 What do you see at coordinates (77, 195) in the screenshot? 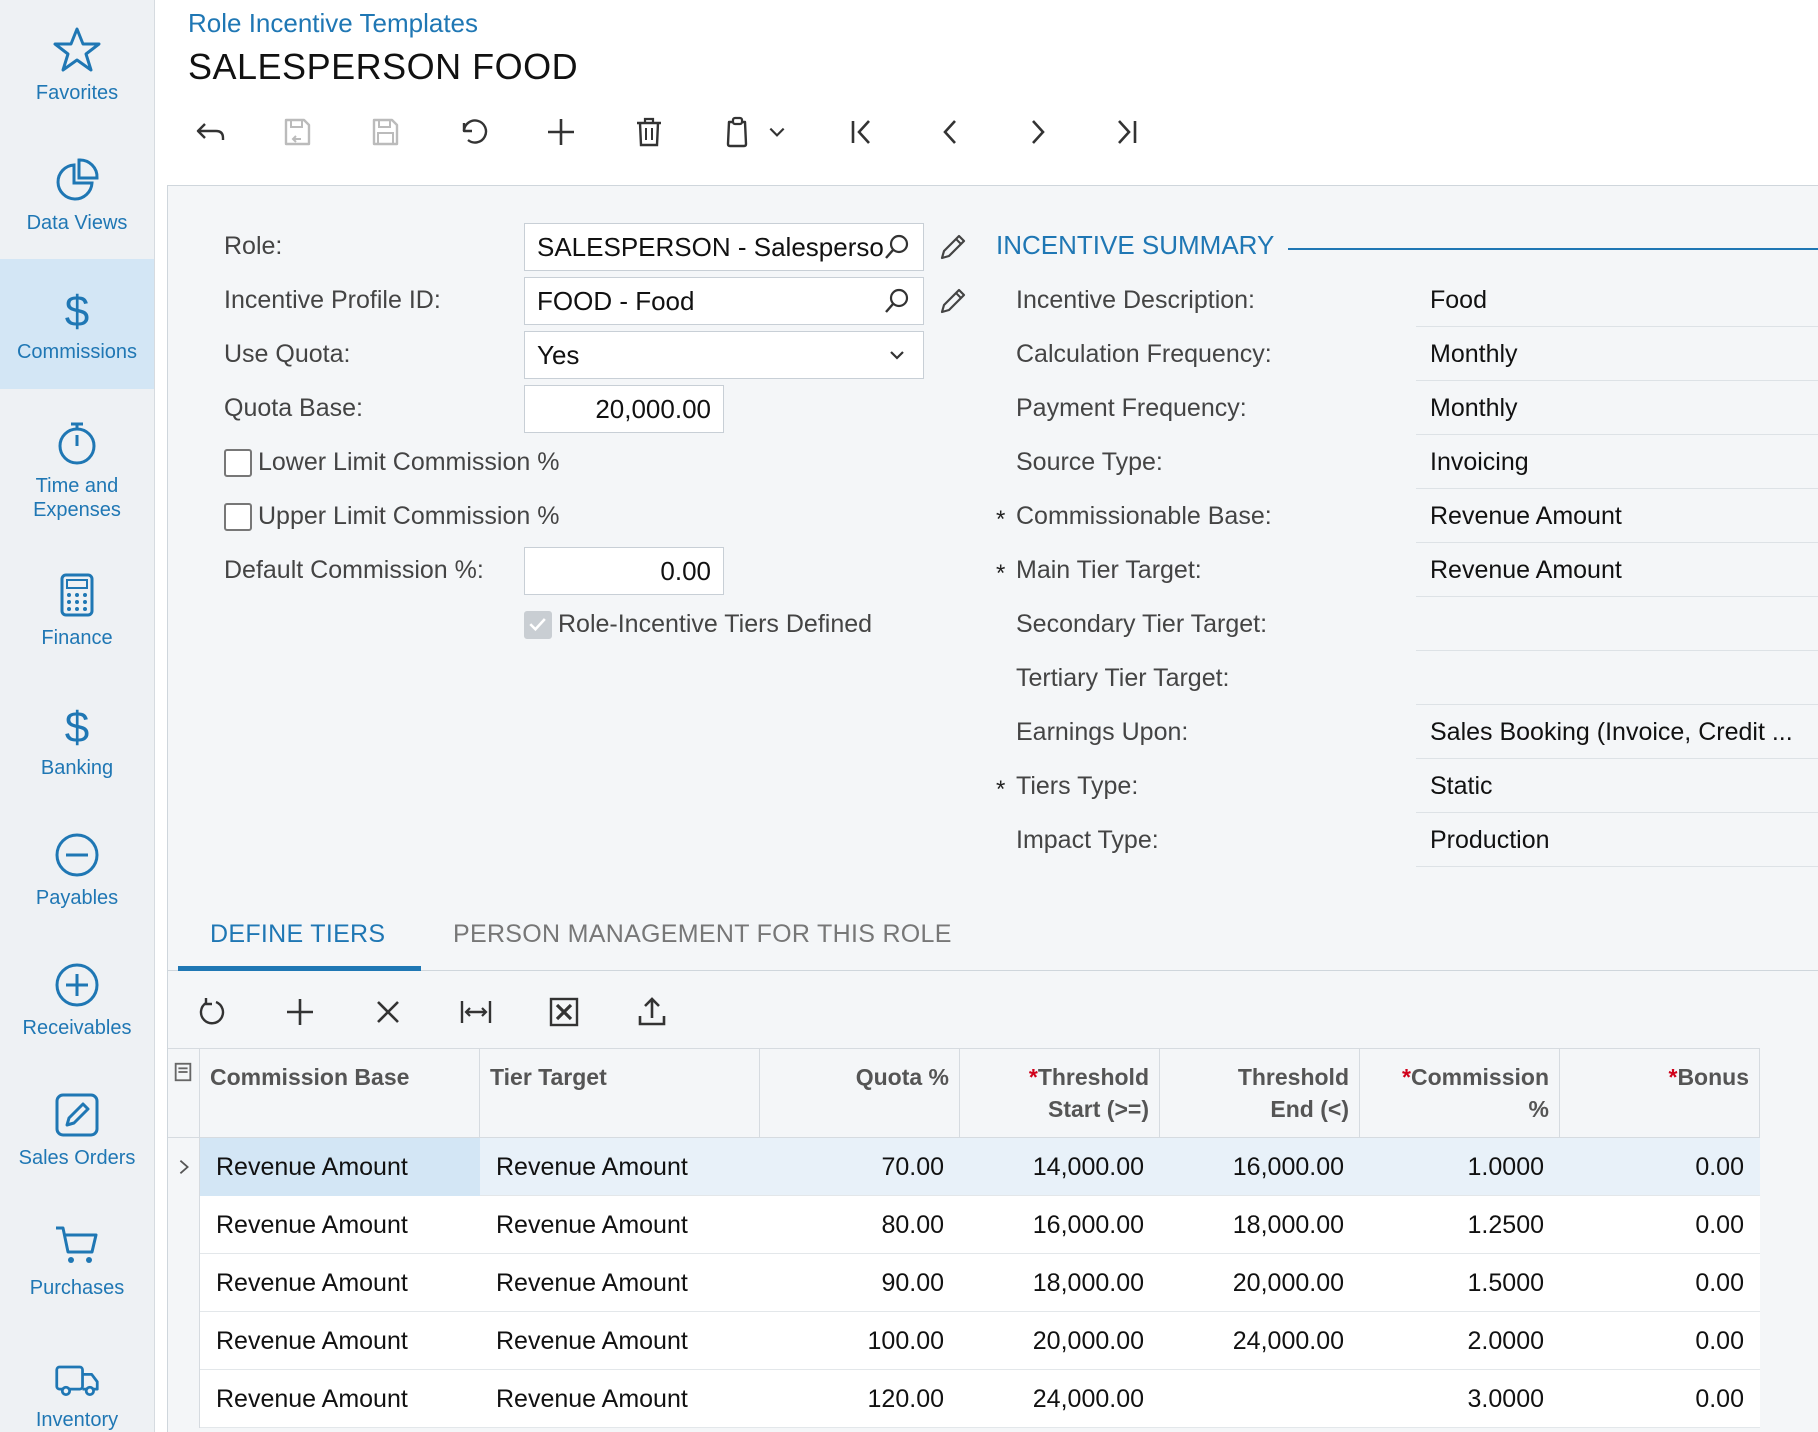
I see `sidebar-item-data-views: Data Views` at bounding box center [77, 195].